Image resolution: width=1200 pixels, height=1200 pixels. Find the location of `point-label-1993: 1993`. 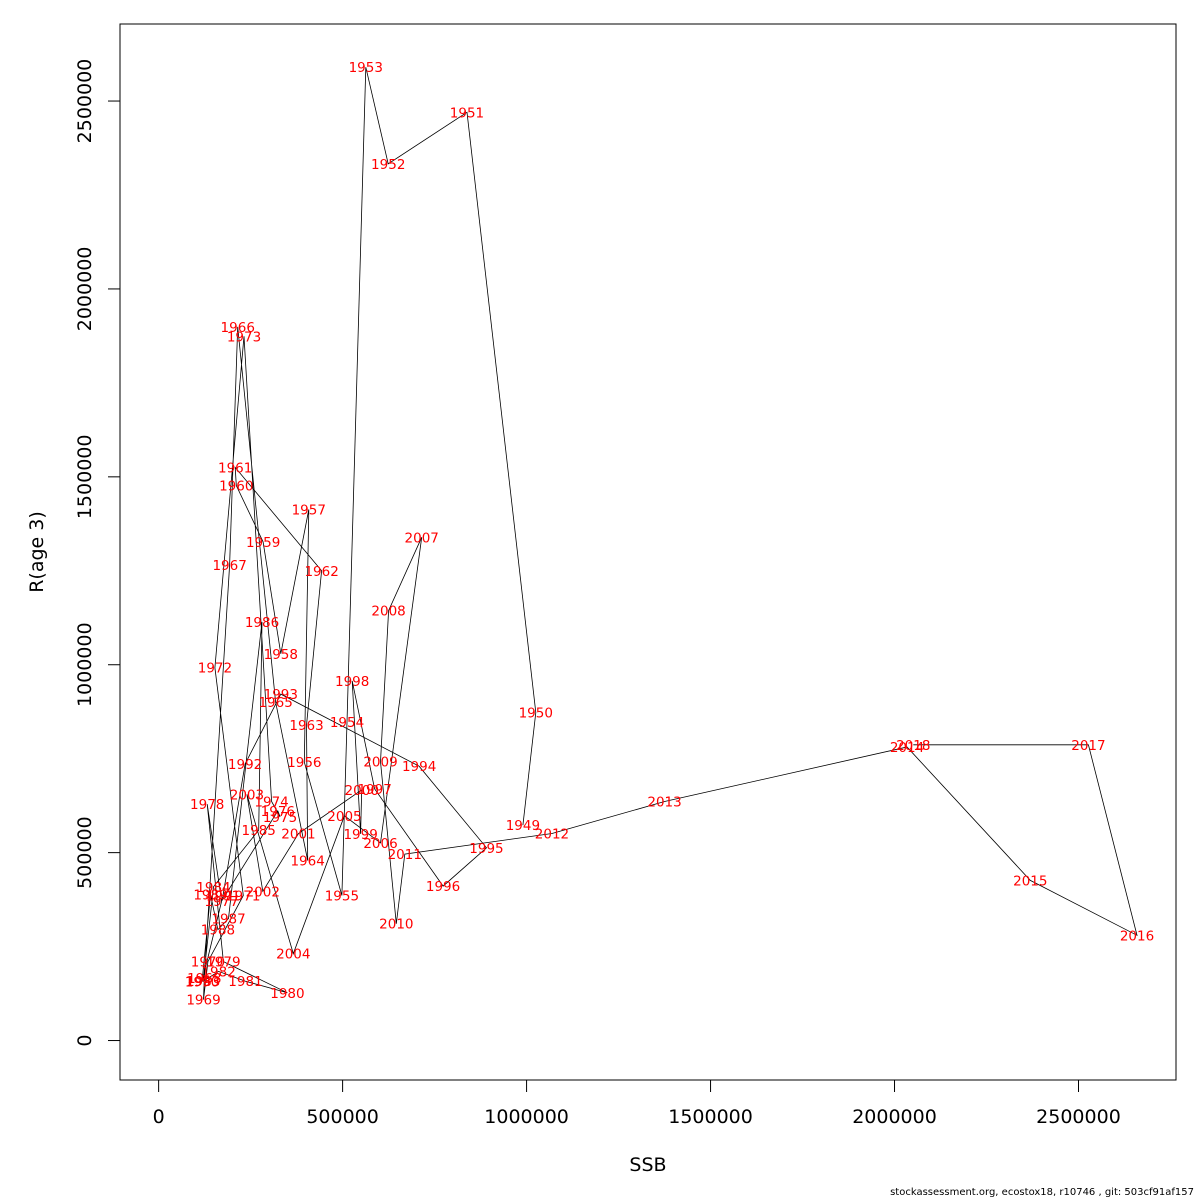

point-label-1993: 1993 is located at coordinates (281, 695).